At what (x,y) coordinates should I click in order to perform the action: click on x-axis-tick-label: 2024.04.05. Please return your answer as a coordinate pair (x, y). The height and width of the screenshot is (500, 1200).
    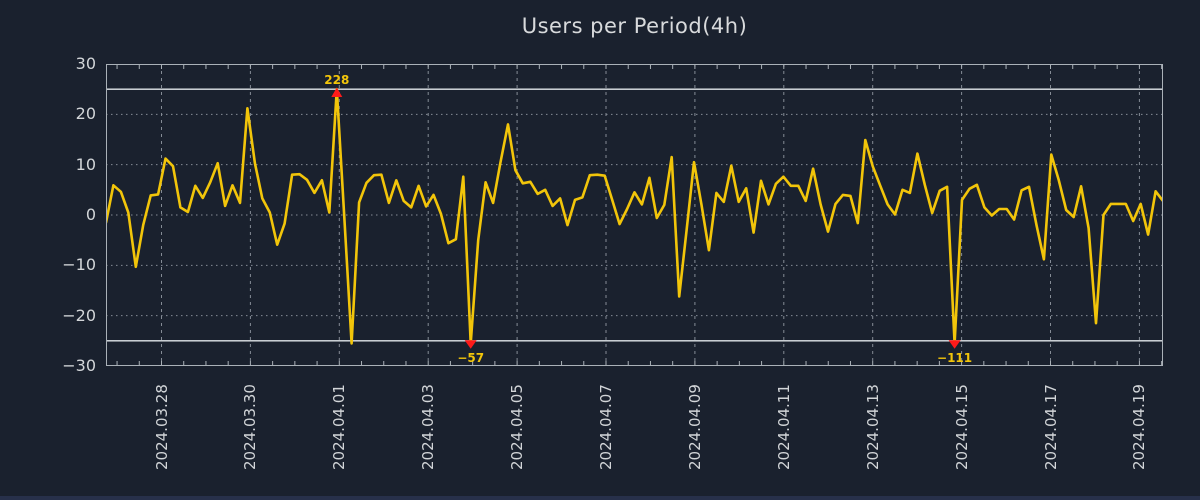
    Looking at the image, I should click on (517, 427).